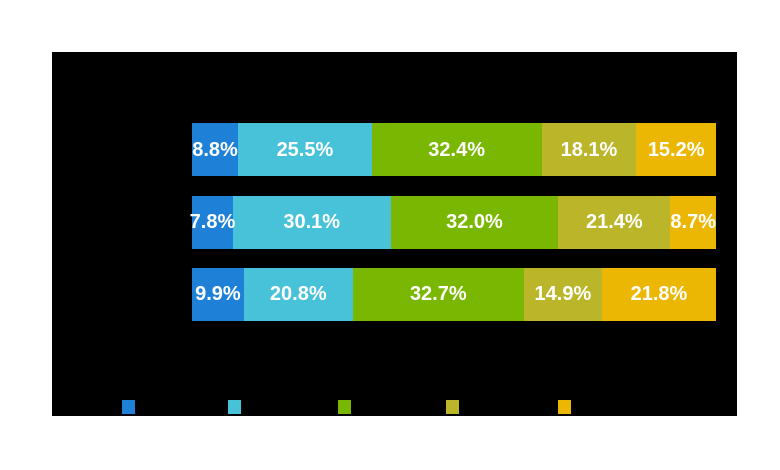 This screenshot has width=780, height=470. I want to click on bar-segment-green: 32.4%, so click(456, 149).